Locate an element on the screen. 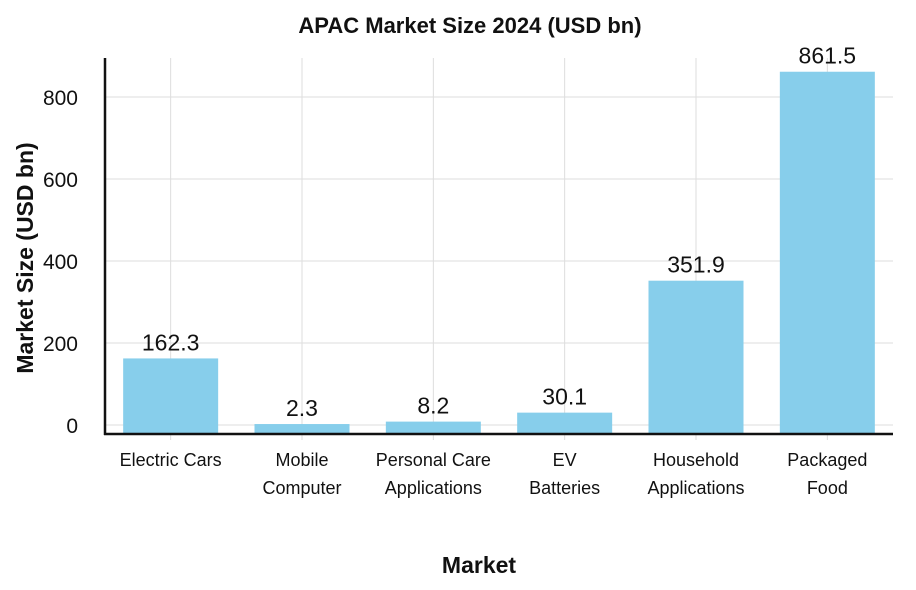 This screenshot has width=916, height=590. chart-title: APAC Market Size 2024 (USD bn) is located at coordinates (469, 25).